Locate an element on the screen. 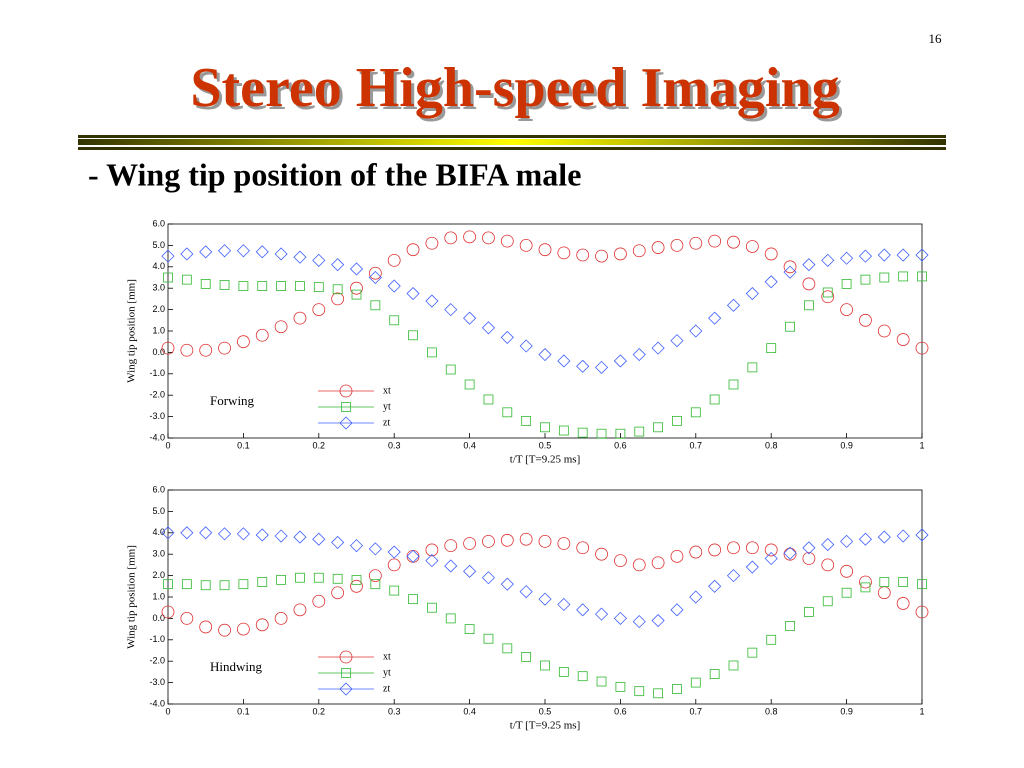  y-tick-label: 0.0 is located at coordinates (158, 618).